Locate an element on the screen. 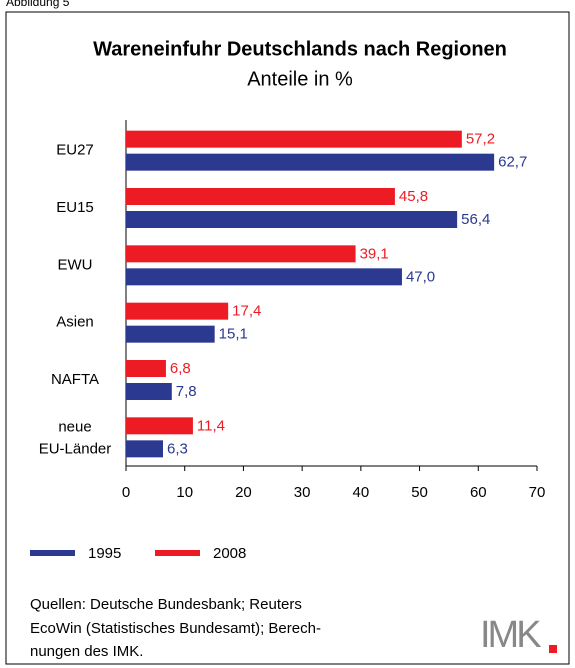  x-tick-label: 20 is located at coordinates (243, 492).